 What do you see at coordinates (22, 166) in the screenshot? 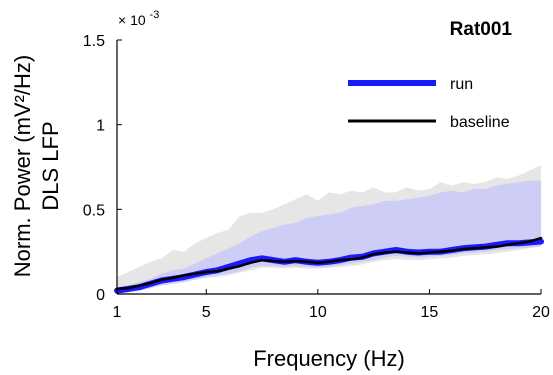
I see `y-axis-label-line-1: Norm. Power (mV²/Hz)` at bounding box center [22, 166].